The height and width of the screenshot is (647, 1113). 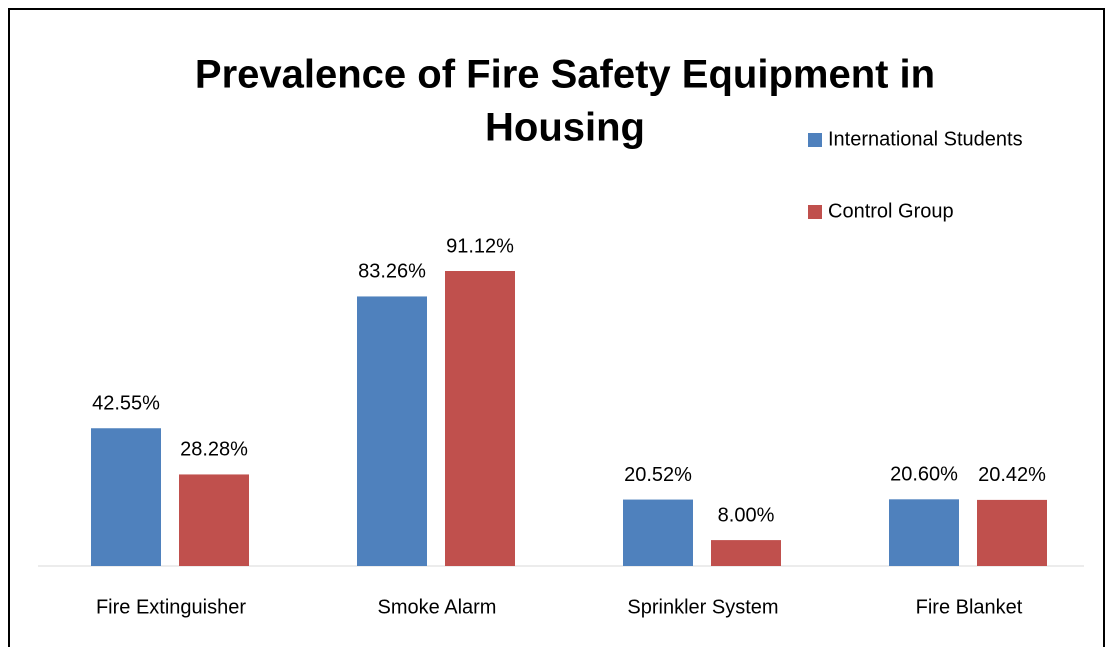 What do you see at coordinates (1012, 475) in the screenshot?
I see `data-label: 20.42%` at bounding box center [1012, 475].